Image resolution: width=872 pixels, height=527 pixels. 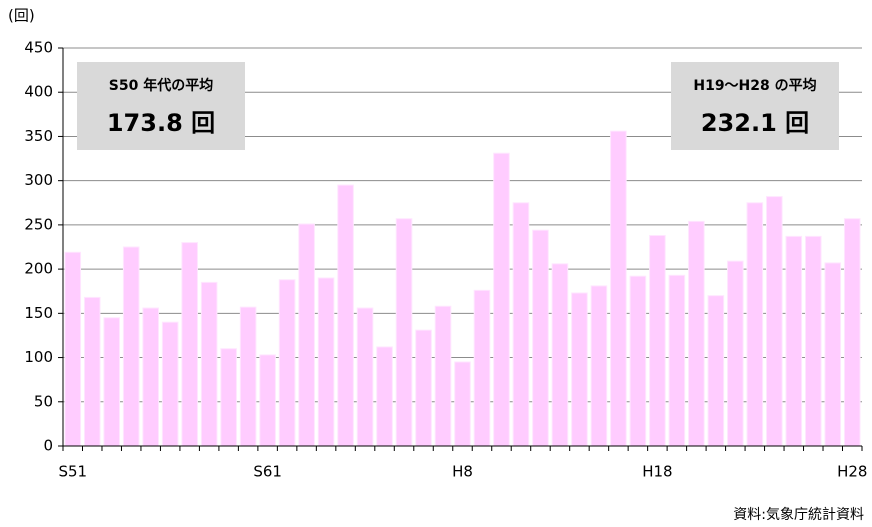 I want to click on annotation-text: 173.8 回, so click(x=161, y=123).